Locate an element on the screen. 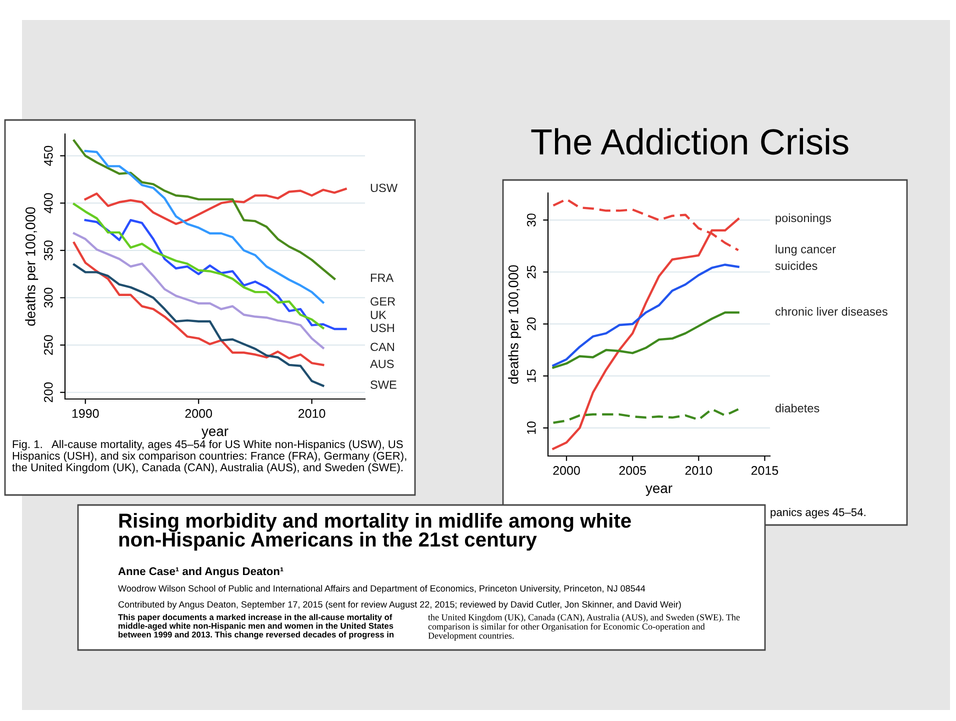 The height and width of the screenshot is (721, 956). text: Rising morbidity and mortality in midlife among white non-Hispanic Americans in the 21st century is located at coordinates (375, 532).